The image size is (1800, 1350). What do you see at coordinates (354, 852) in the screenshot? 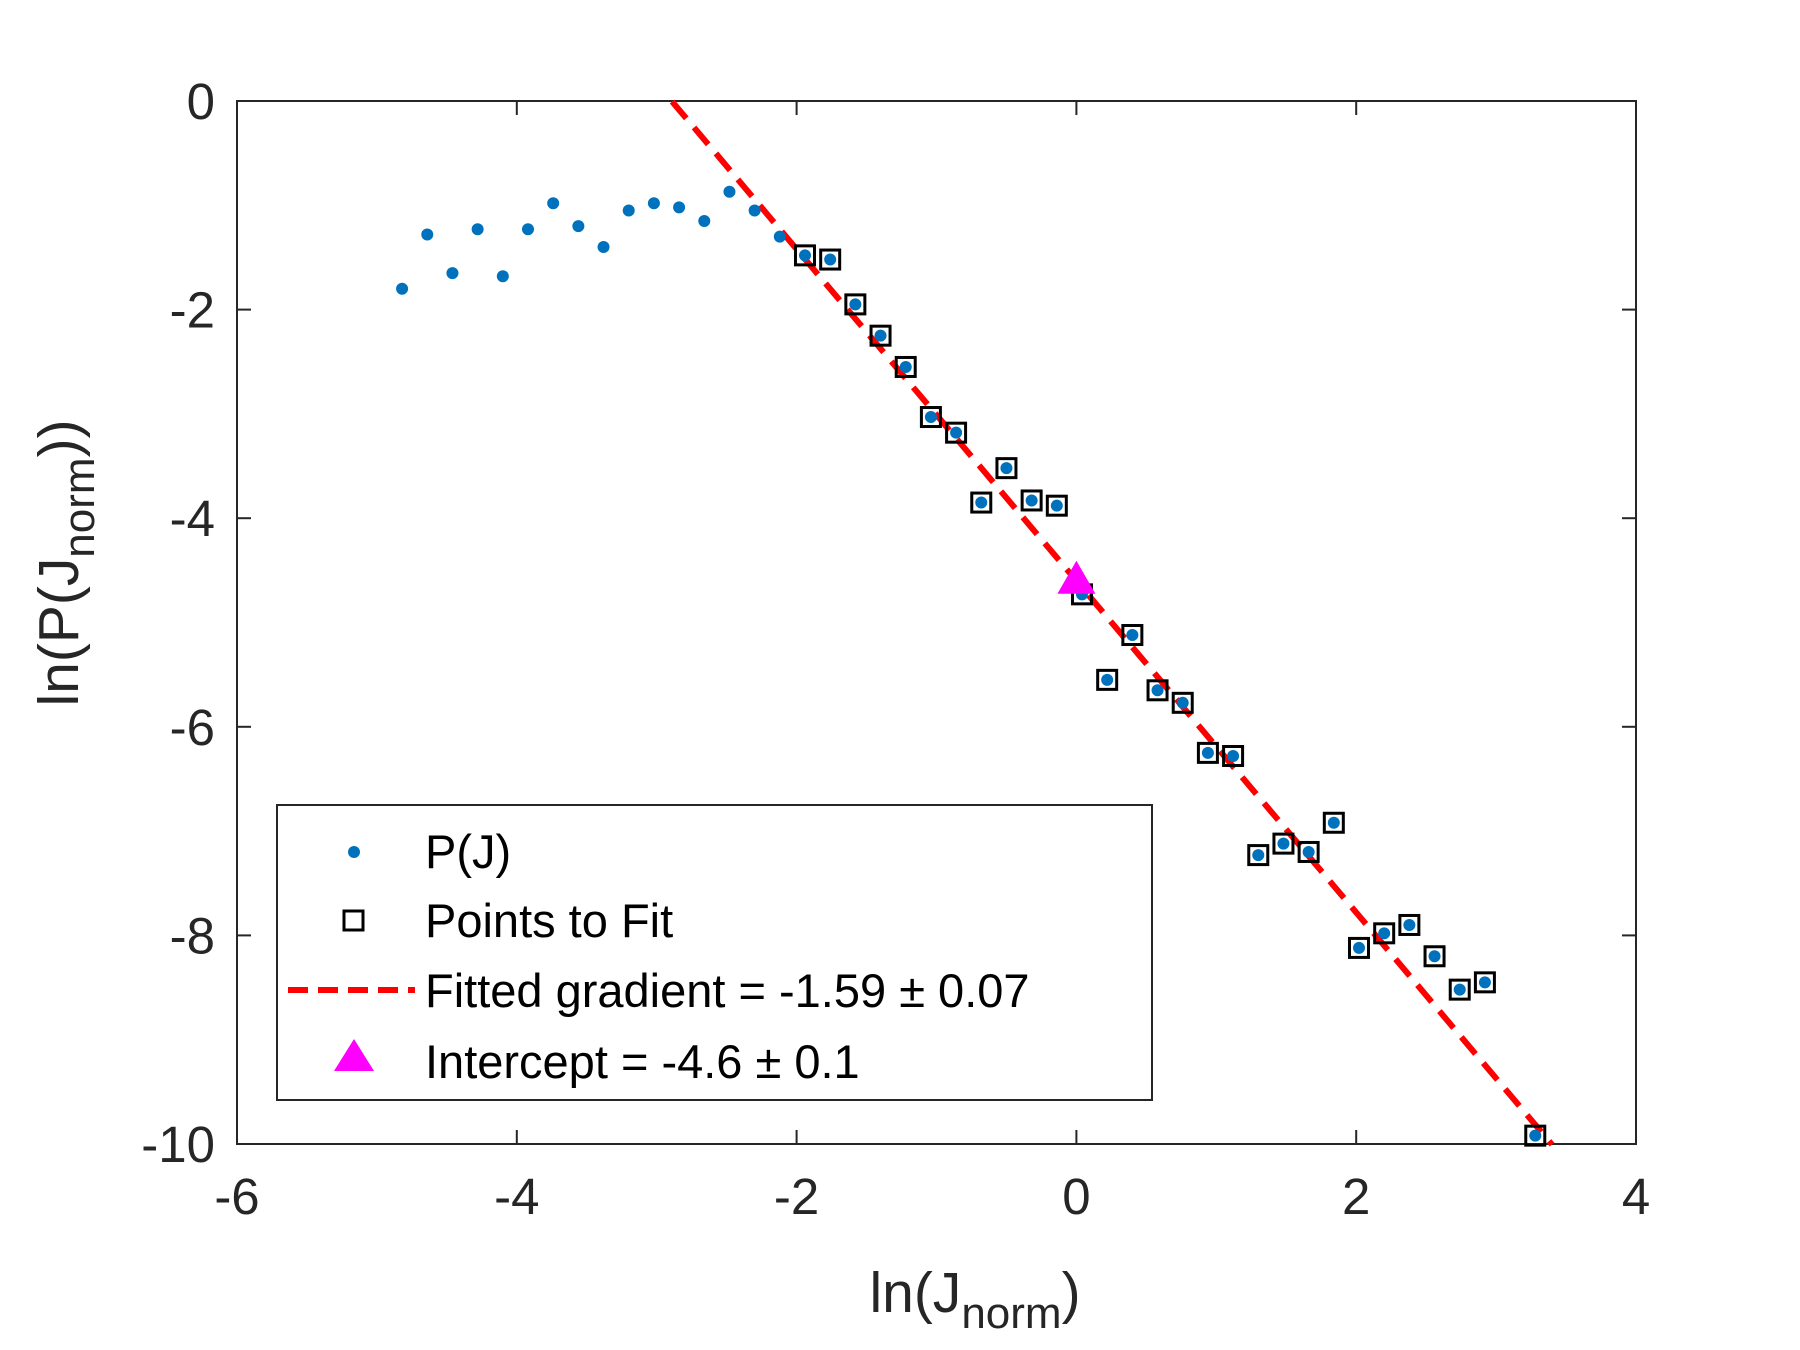
I see `legend-pj-marker` at bounding box center [354, 852].